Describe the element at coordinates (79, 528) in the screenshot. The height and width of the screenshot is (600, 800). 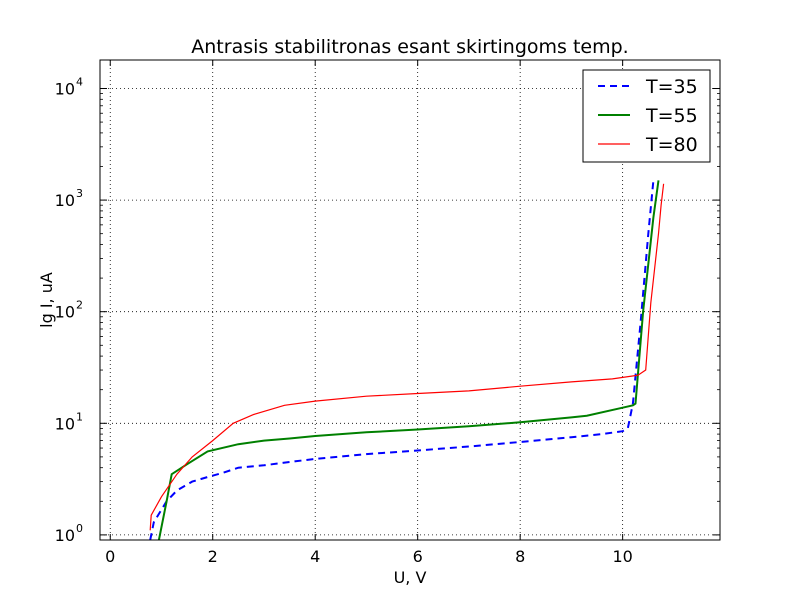
I see `y-tick-exponent: 0` at that location.